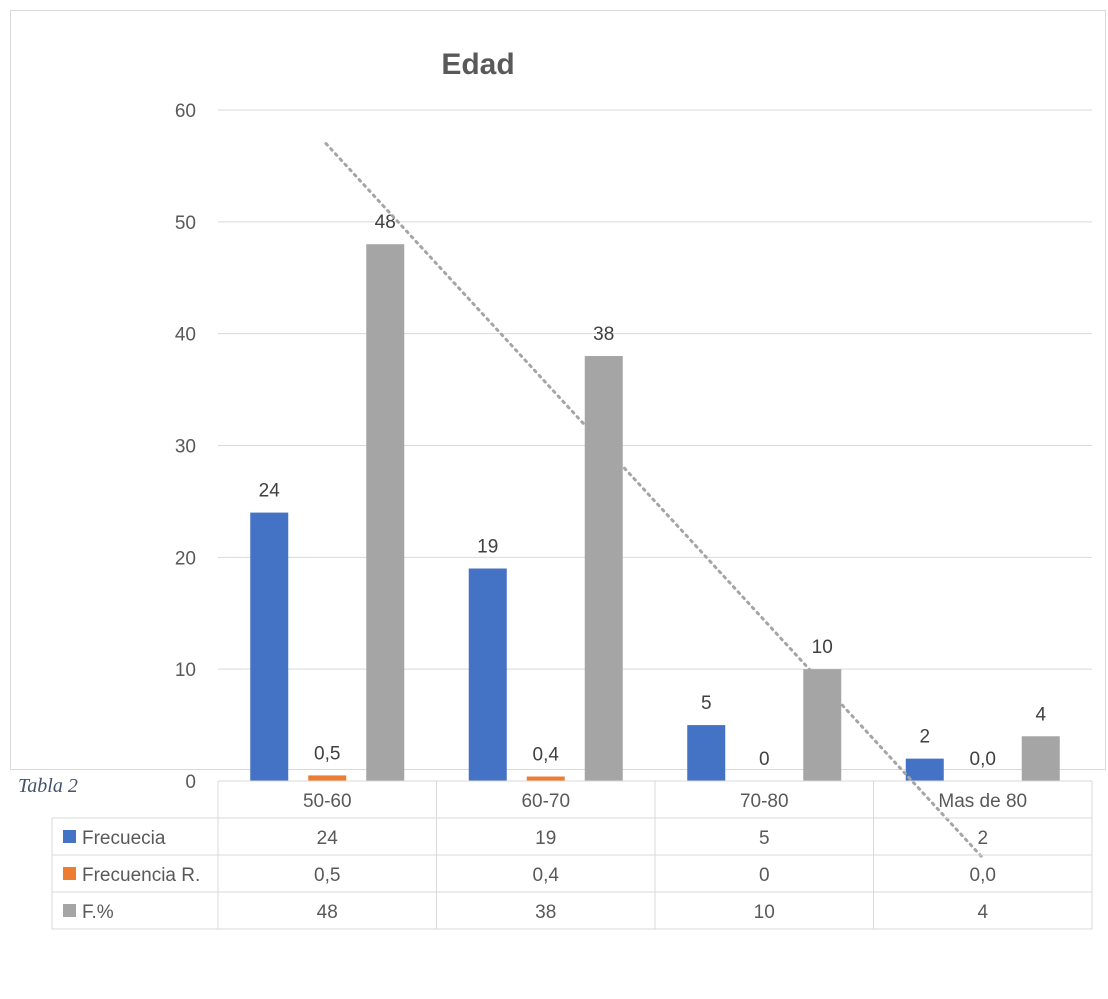 Image resolution: width=1108 pixels, height=999 pixels. Describe the element at coordinates (764, 838) in the screenshot. I see `table-cell: 5` at that location.